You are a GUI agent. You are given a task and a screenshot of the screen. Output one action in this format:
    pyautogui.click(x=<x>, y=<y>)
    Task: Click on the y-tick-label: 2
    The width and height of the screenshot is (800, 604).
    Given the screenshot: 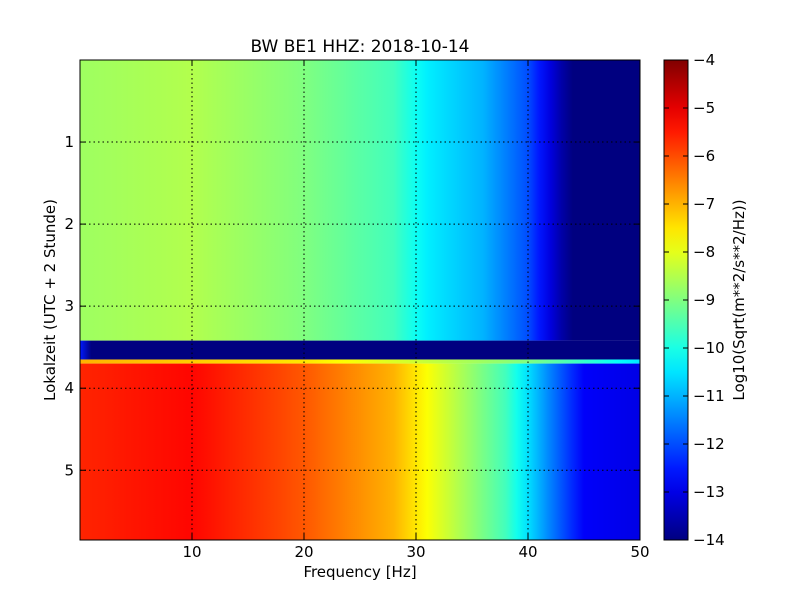 What is the action you would take?
    pyautogui.click(x=69, y=224)
    